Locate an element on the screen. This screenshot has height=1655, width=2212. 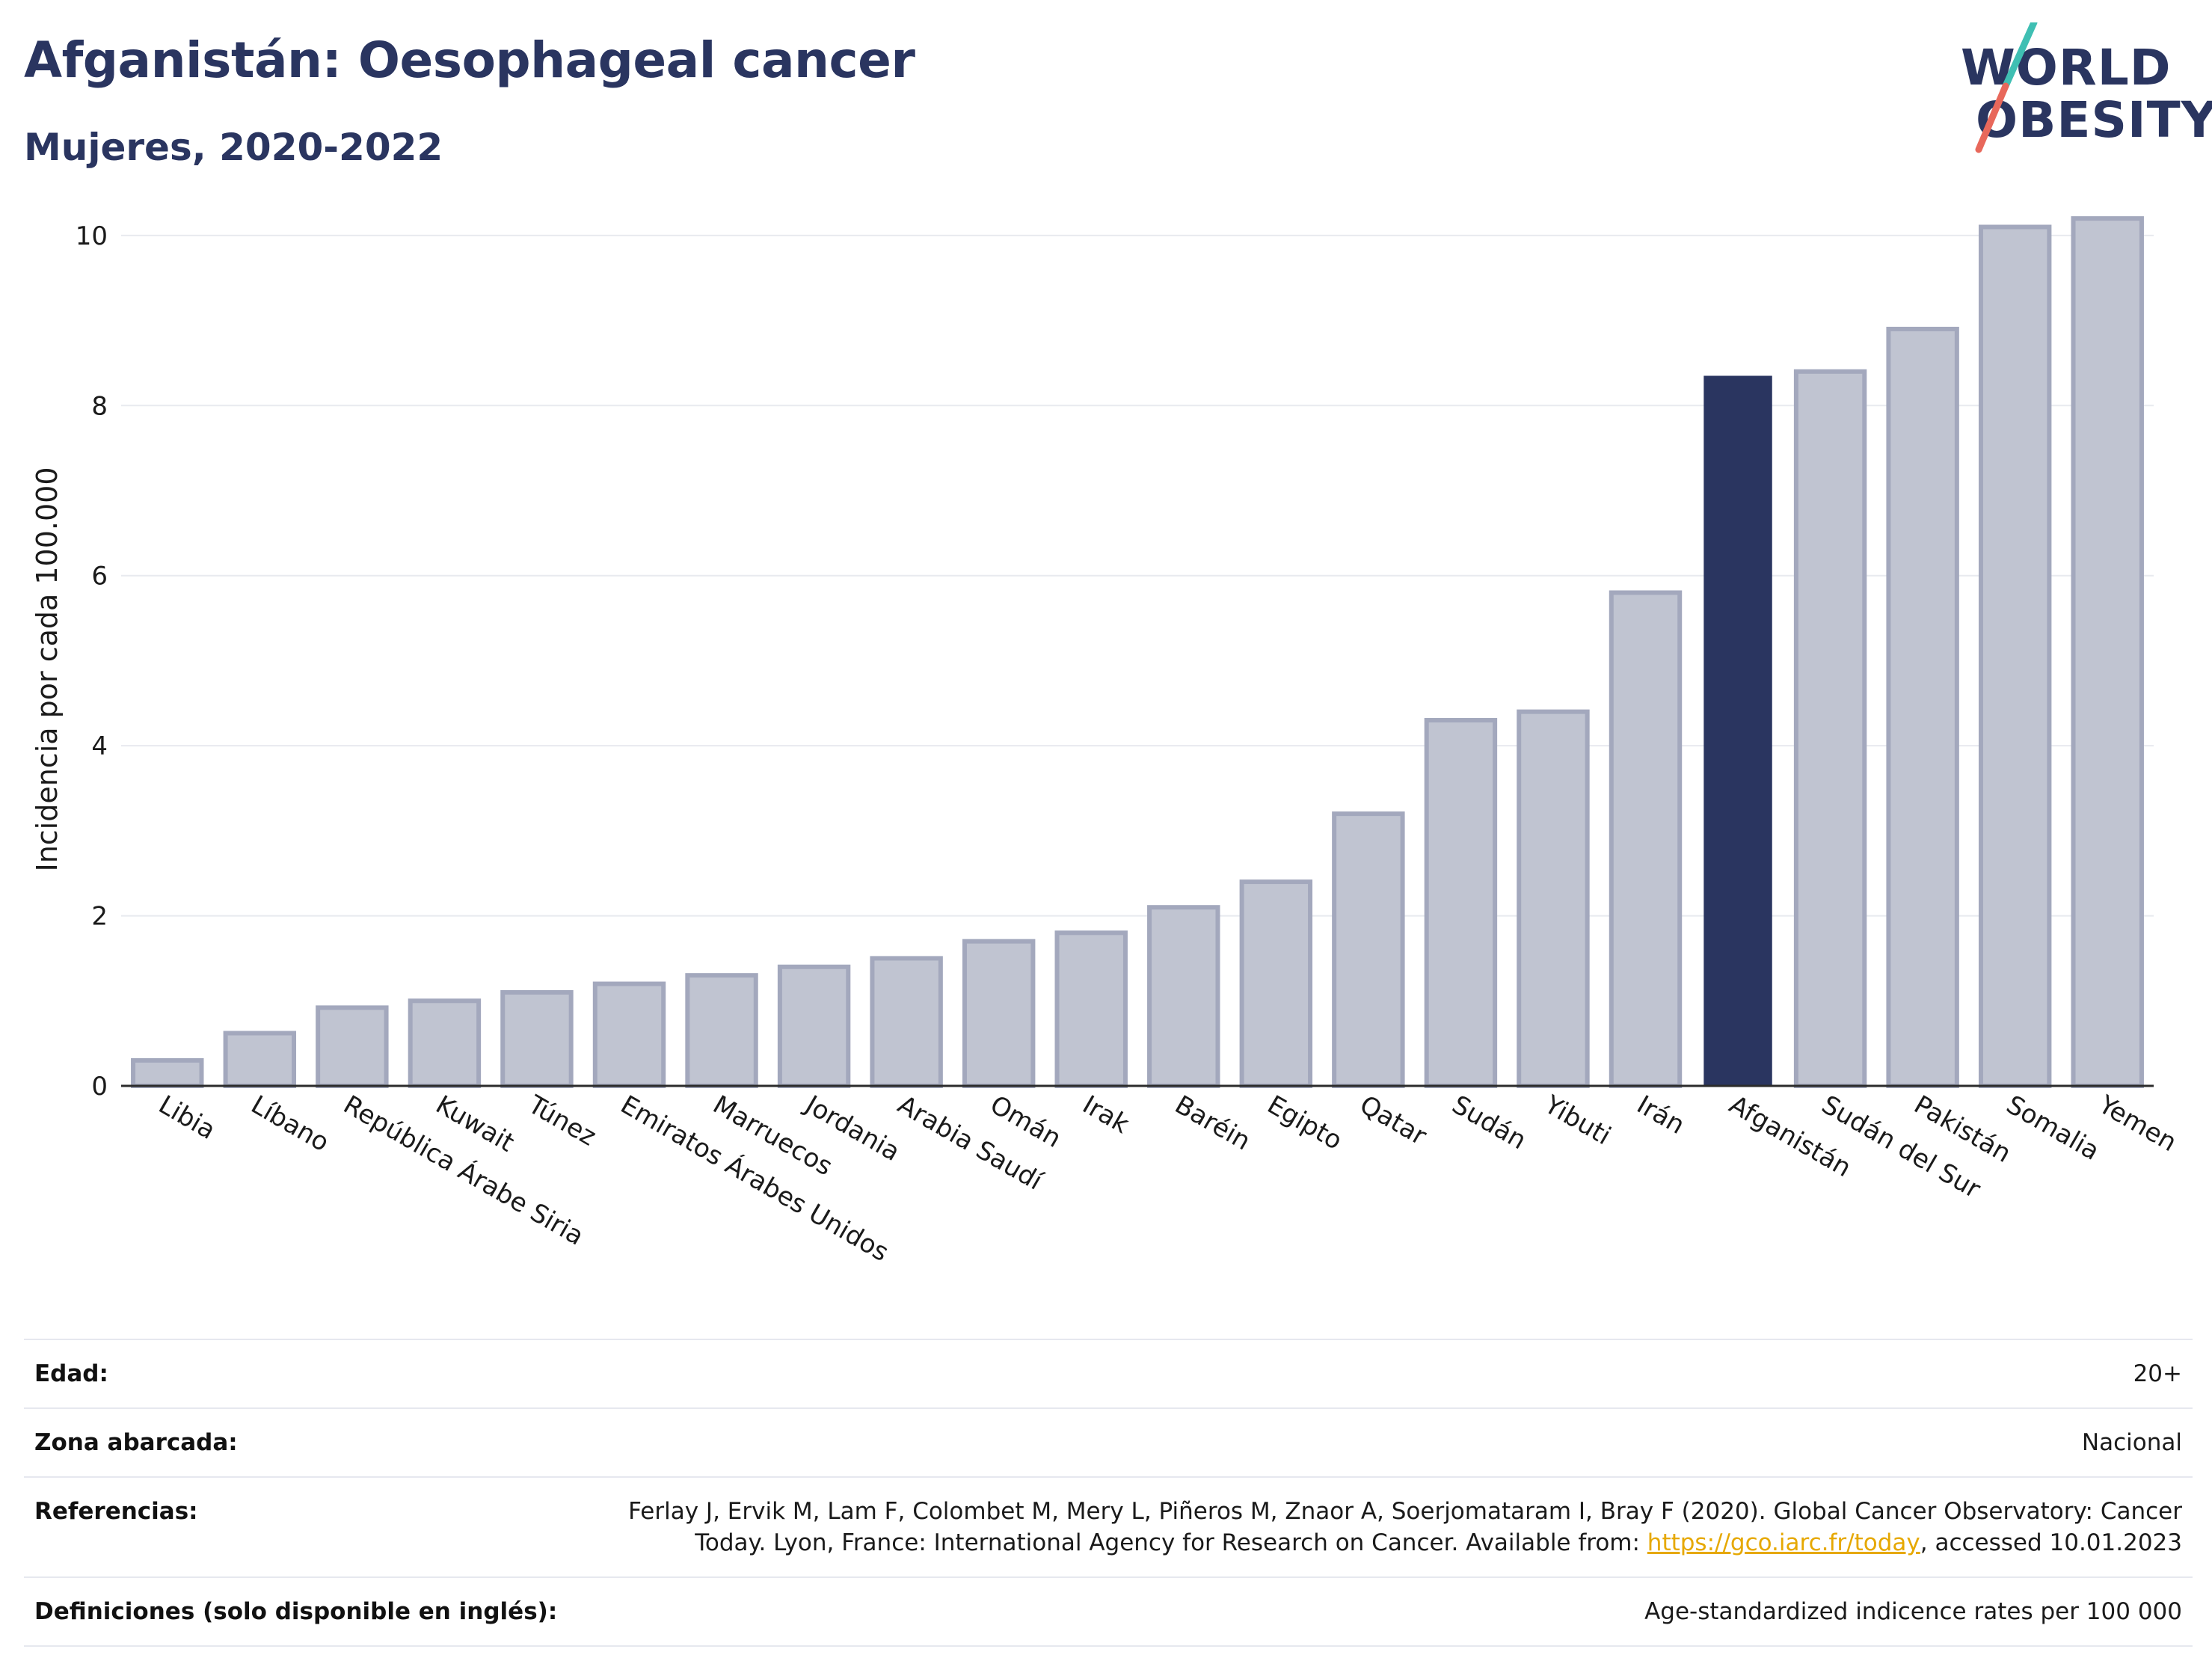
x-tick-label: Yemen is located at coordinates (2137, 1124).